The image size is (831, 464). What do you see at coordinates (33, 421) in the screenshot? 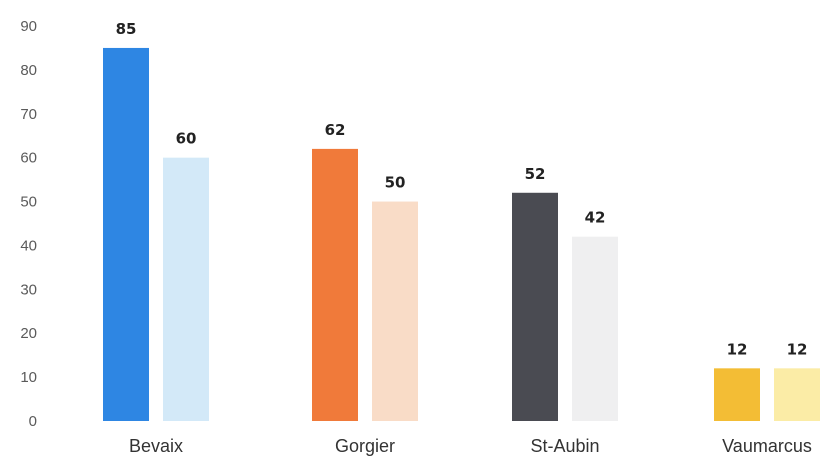
I see `y-tick-label: 0` at bounding box center [33, 421].